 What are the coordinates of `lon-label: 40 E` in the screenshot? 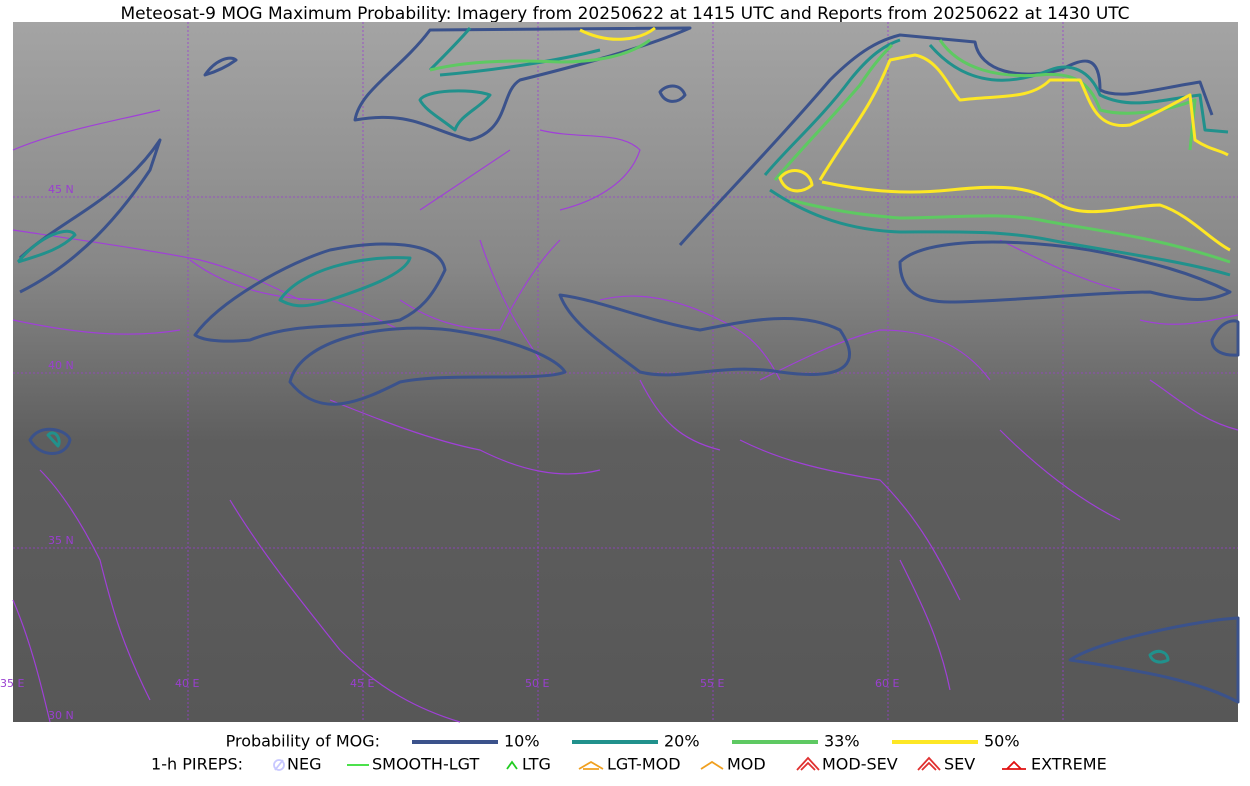 It's located at (187, 683).